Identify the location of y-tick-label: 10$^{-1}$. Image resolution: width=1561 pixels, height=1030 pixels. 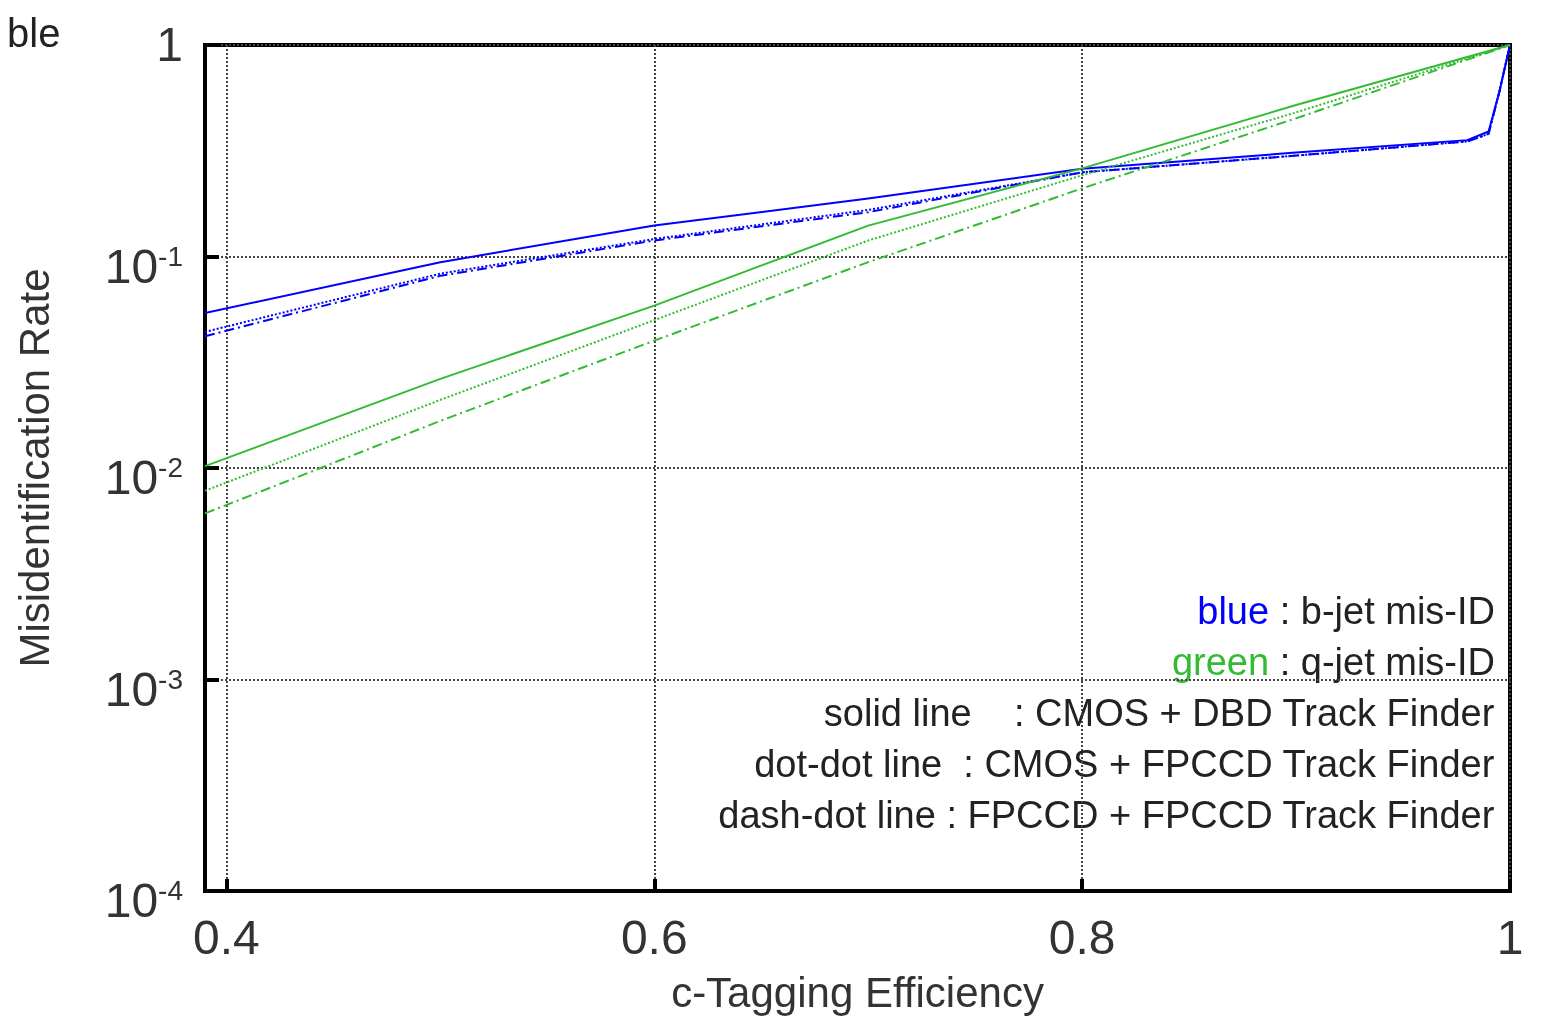
(143, 265).